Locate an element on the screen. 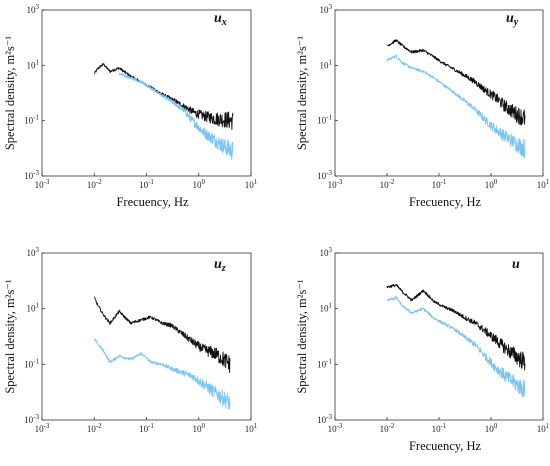 Image resolution: width=550 pixels, height=466 pixels. panel-title: u is located at coordinates (516, 264).